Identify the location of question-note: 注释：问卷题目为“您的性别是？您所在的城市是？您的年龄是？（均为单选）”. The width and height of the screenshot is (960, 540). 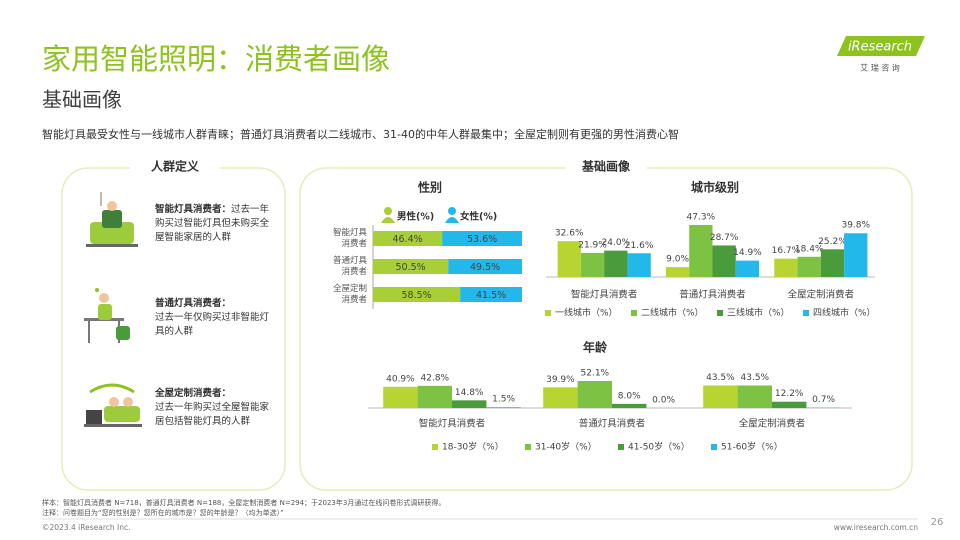
(163, 512).